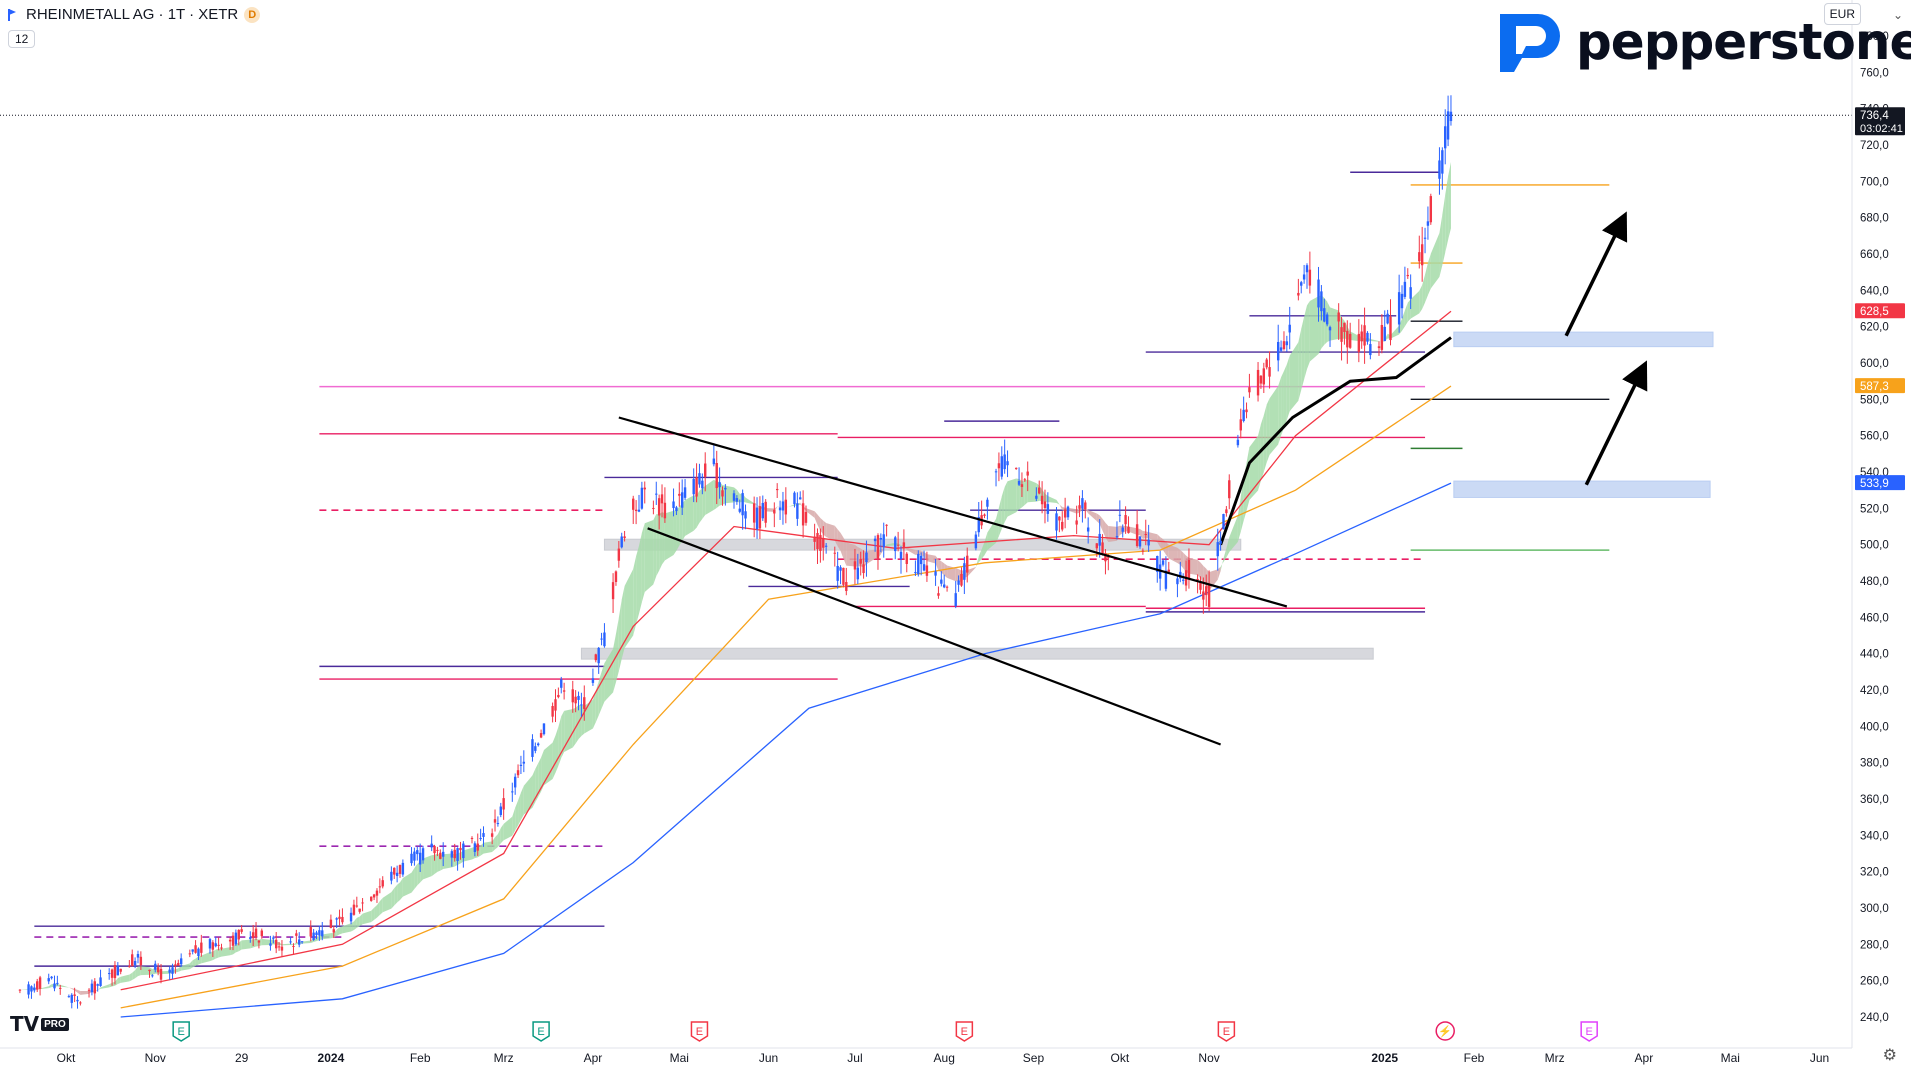 The height and width of the screenshot is (1069, 1911). What do you see at coordinates (1445, 1031) in the screenshot?
I see `earnings-event-icon: ⚡` at bounding box center [1445, 1031].